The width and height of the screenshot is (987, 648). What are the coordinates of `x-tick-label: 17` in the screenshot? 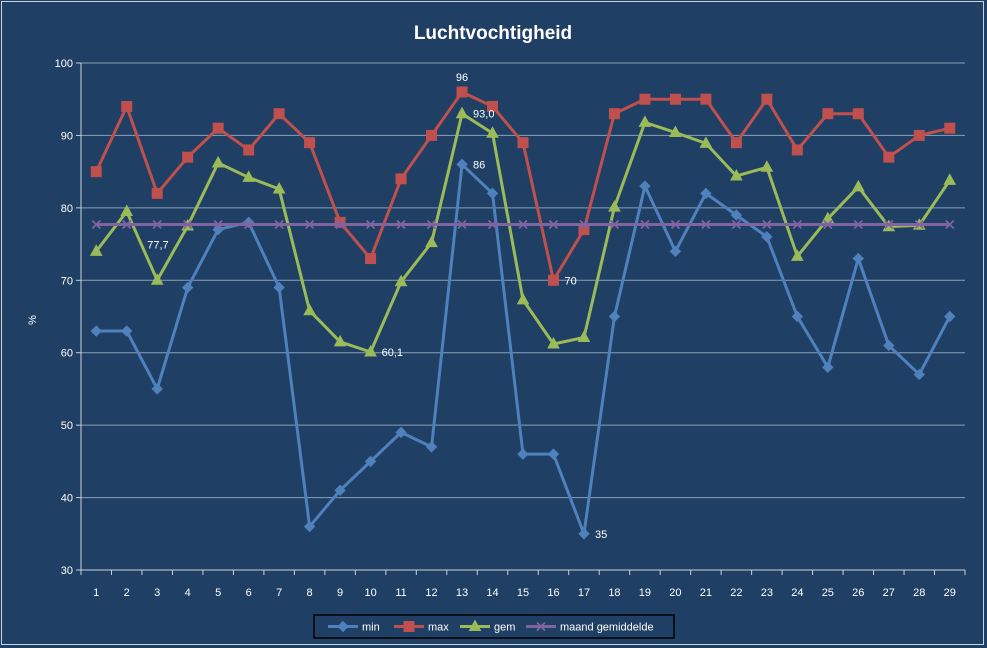 It's located at (584, 593).